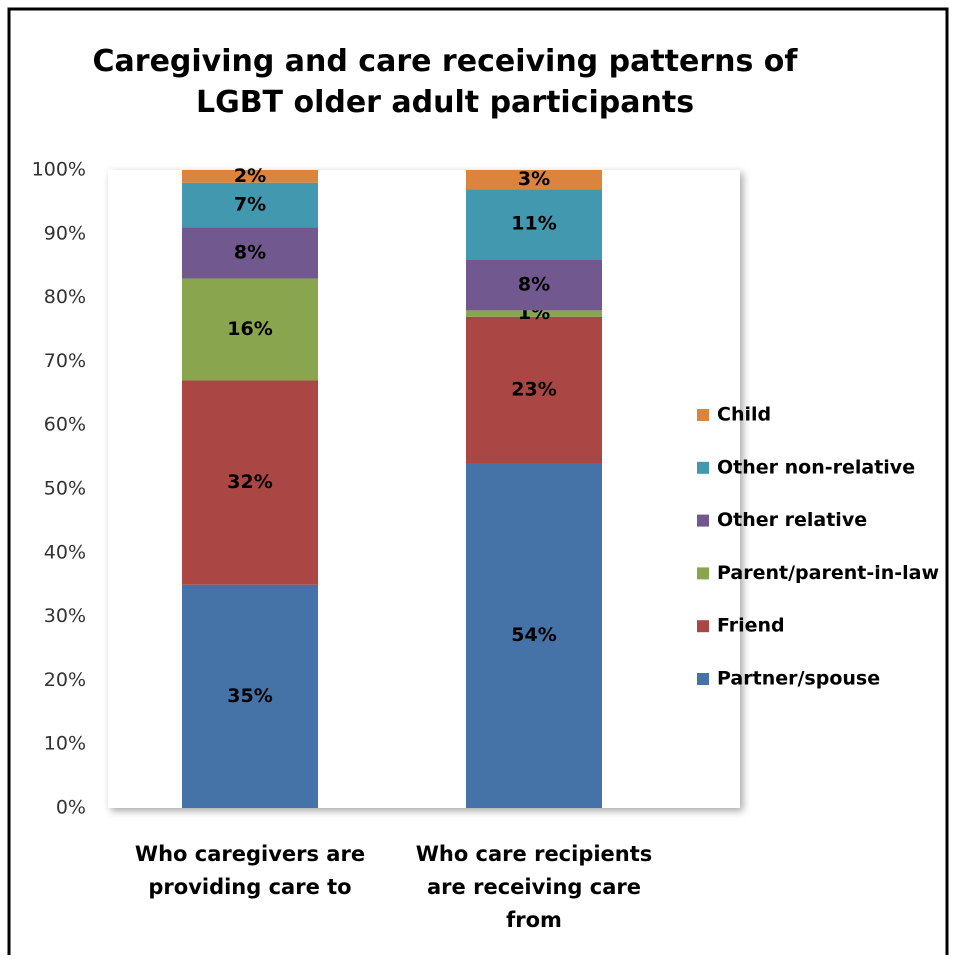 This screenshot has height=959, width=956. I want to click on data-label: 35%, so click(249, 696).